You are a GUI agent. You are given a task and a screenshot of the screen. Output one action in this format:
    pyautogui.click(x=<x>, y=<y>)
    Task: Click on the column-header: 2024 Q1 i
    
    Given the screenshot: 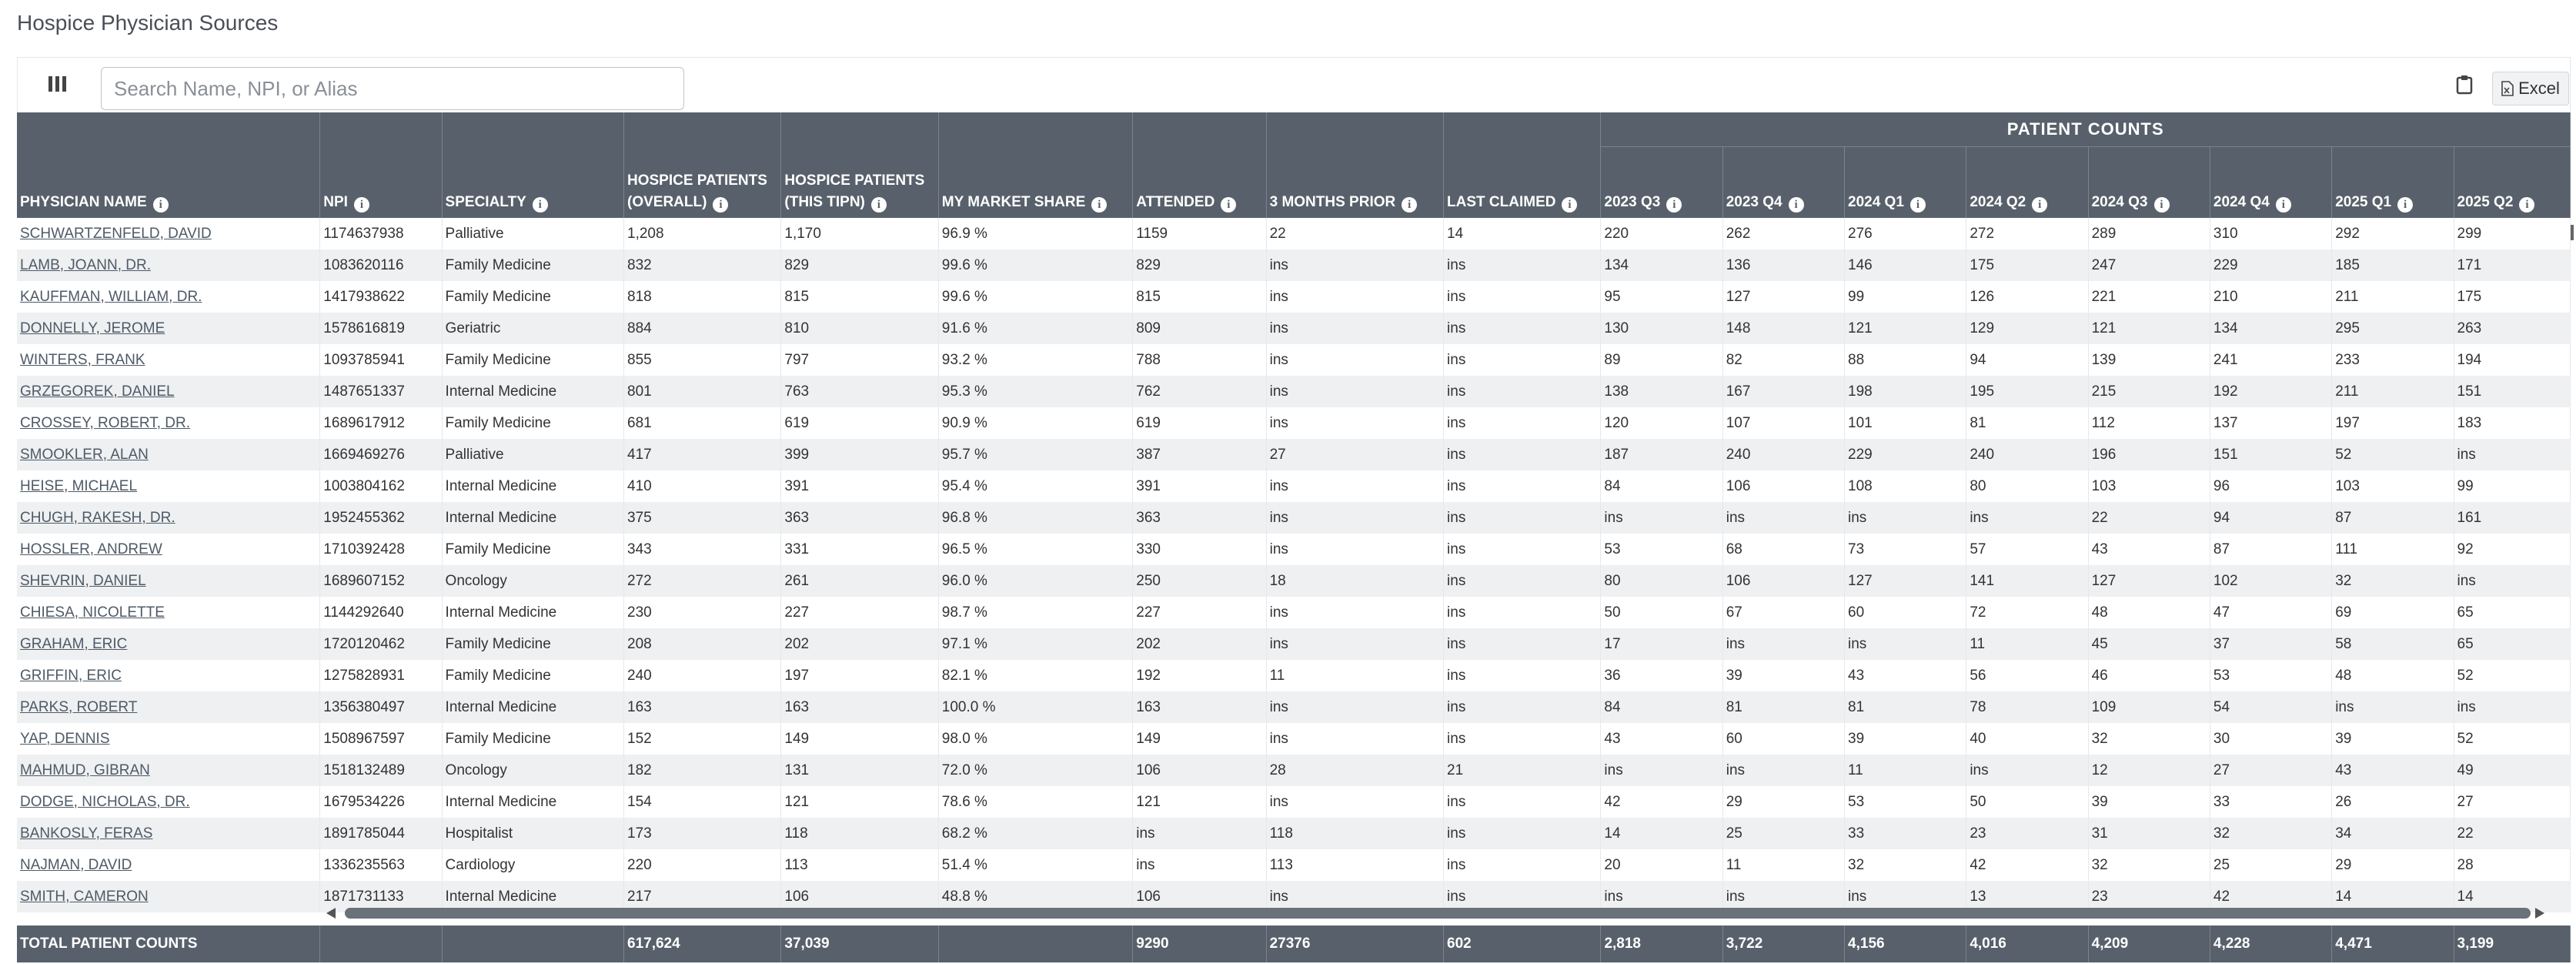 What is the action you would take?
    pyautogui.click(x=1905, y=182)
    